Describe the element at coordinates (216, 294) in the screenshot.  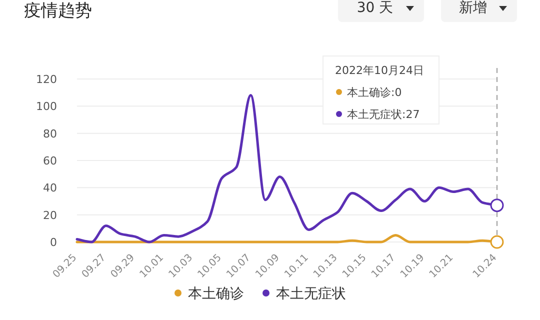
I see `legend-label: 本土确诊` at that location.